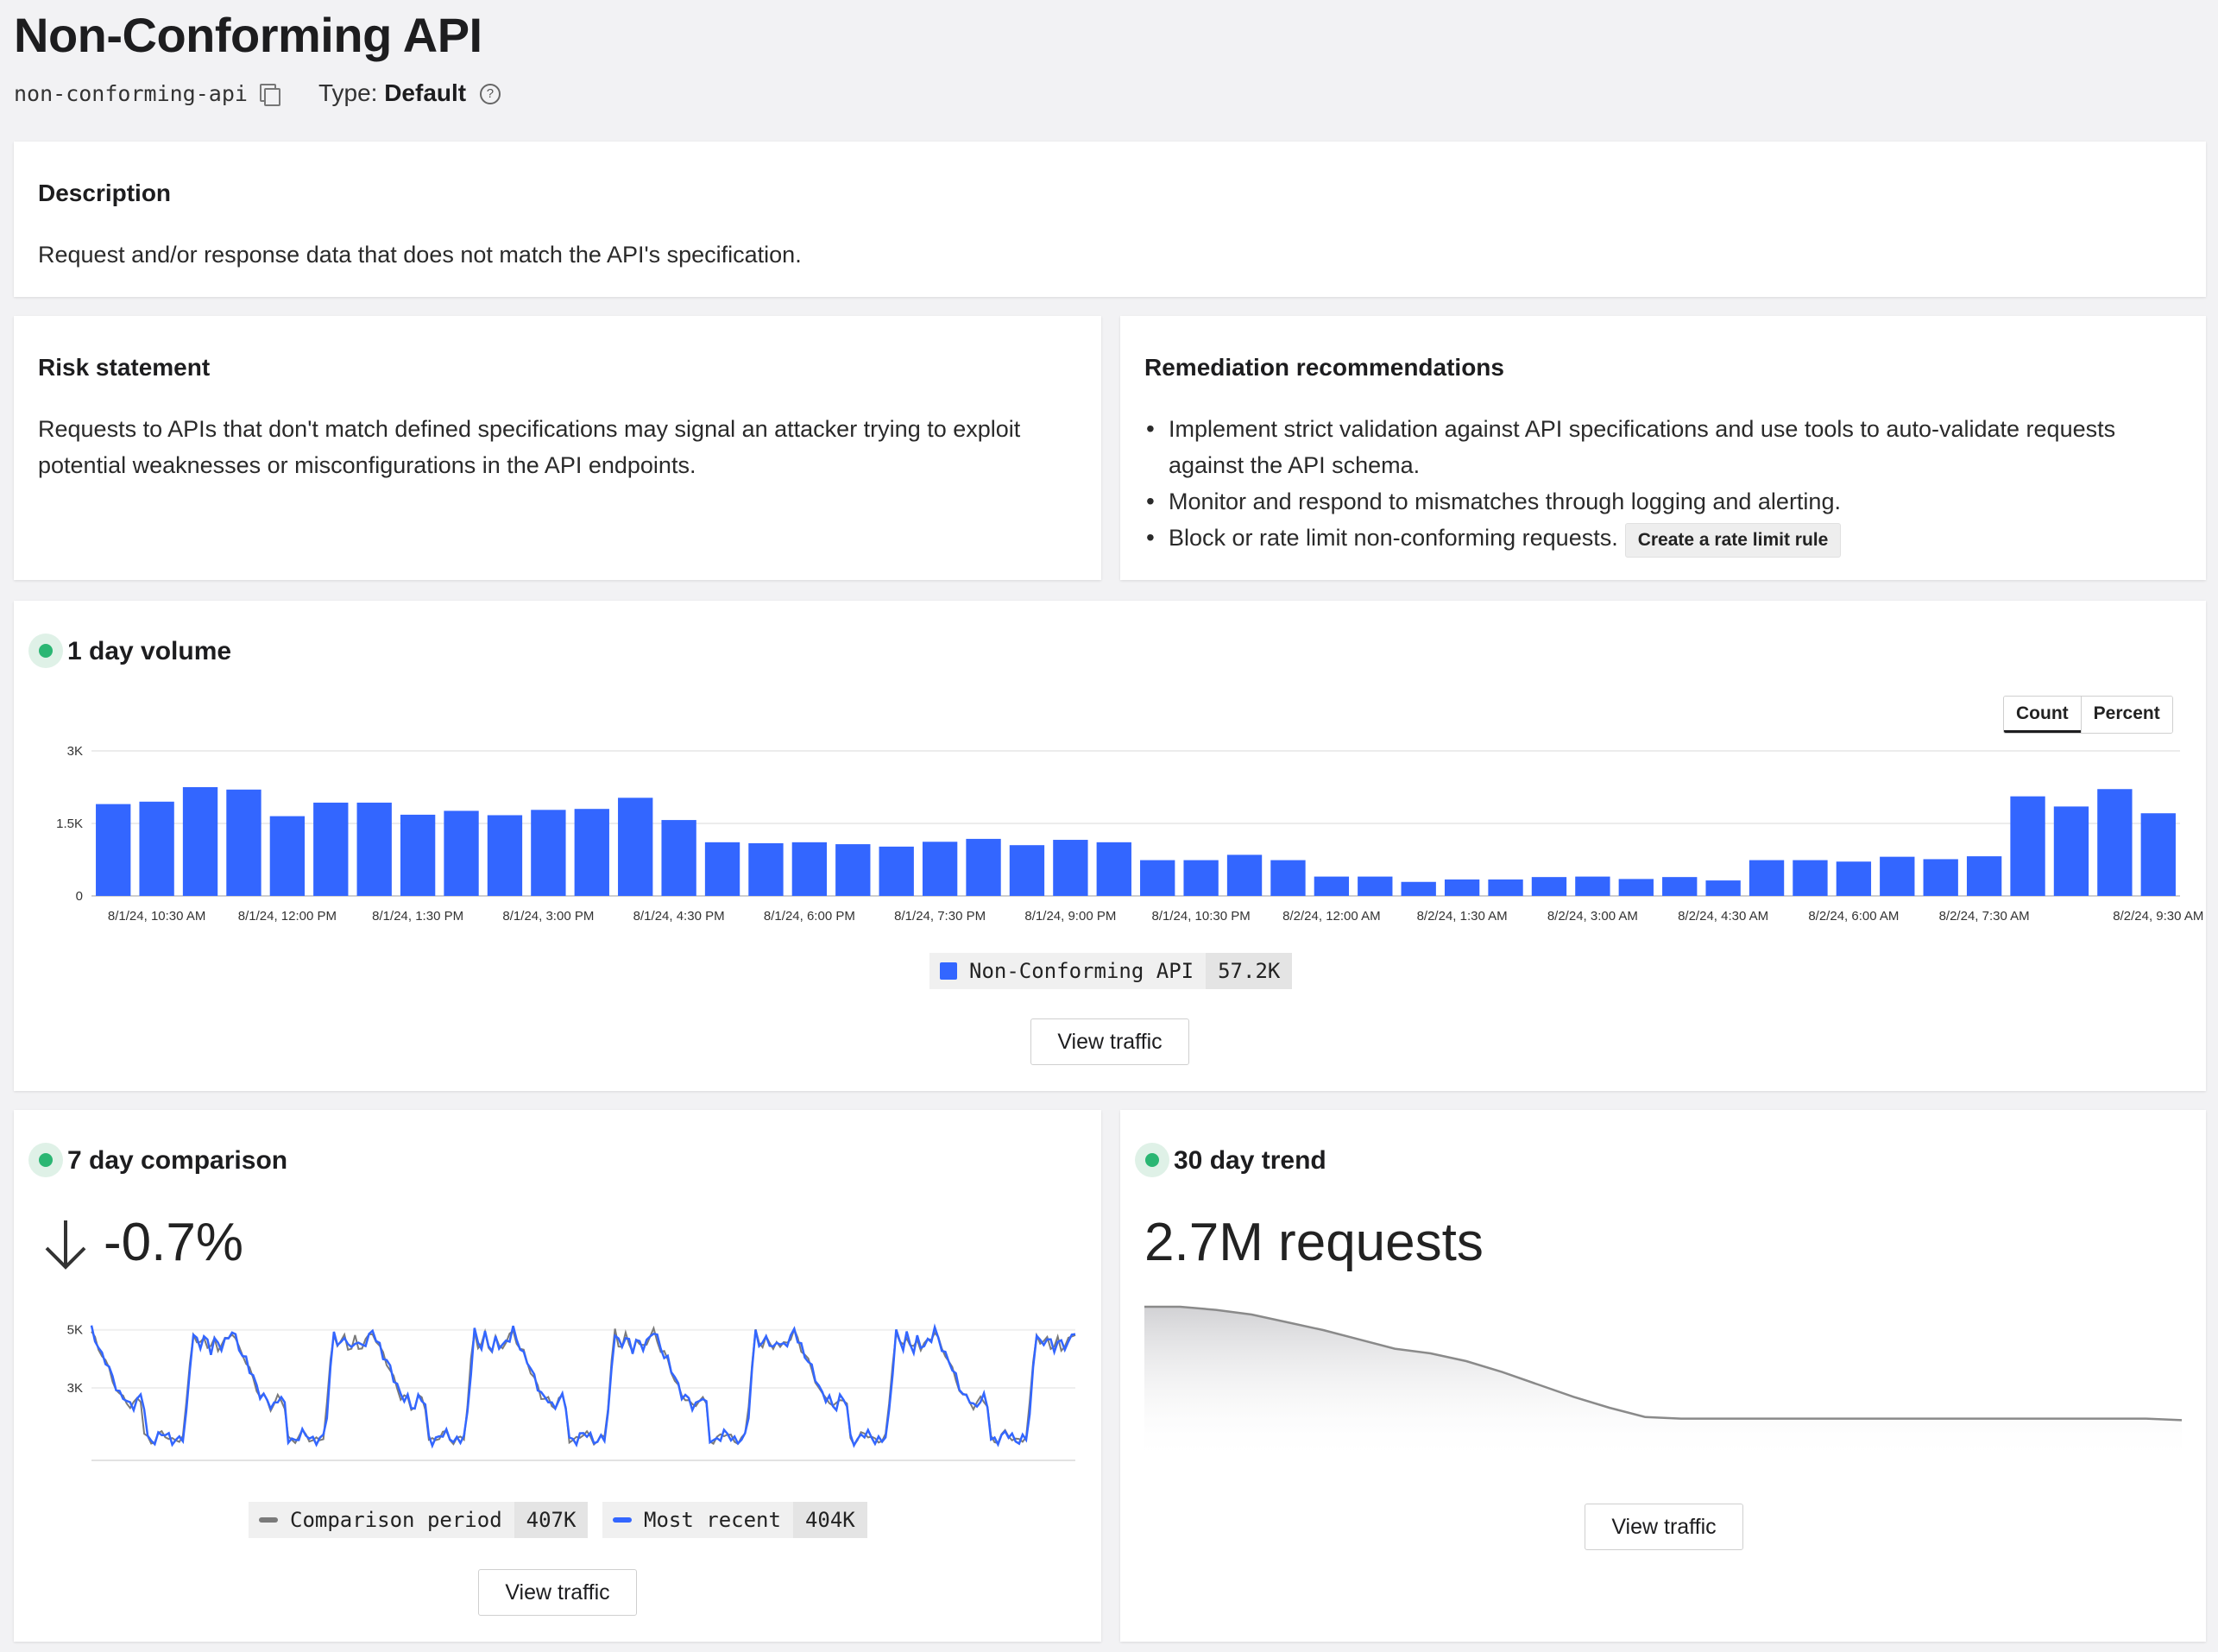 Image resolution: width=2218 pixels, height=1652 pixels. What do you see at coordinates (1723, 917) in the screenshot?
I see `x-tick-label: 8/2/24, 4:30 AM` at bounding box center [1723, 917].